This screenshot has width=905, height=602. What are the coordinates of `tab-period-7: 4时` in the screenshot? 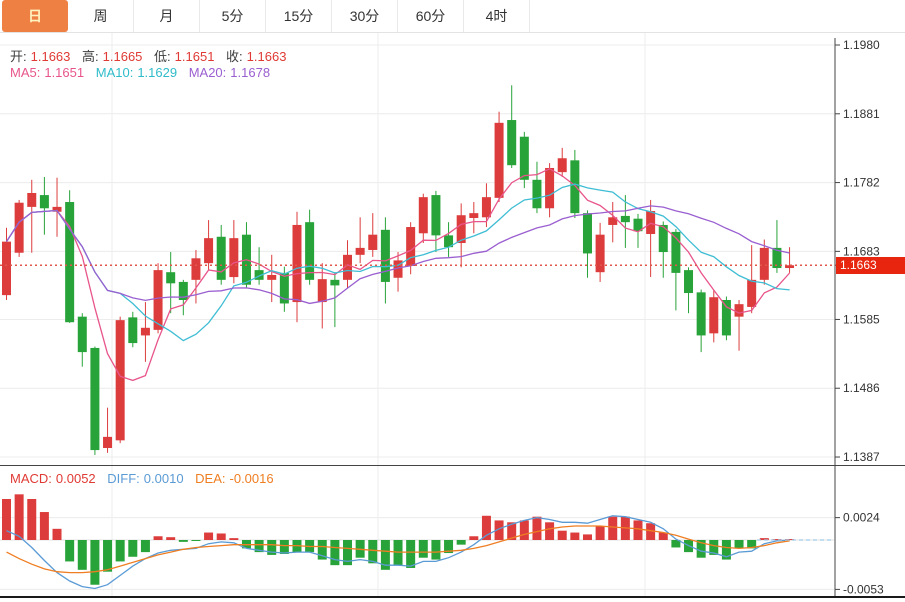 It's located at (497, 16).